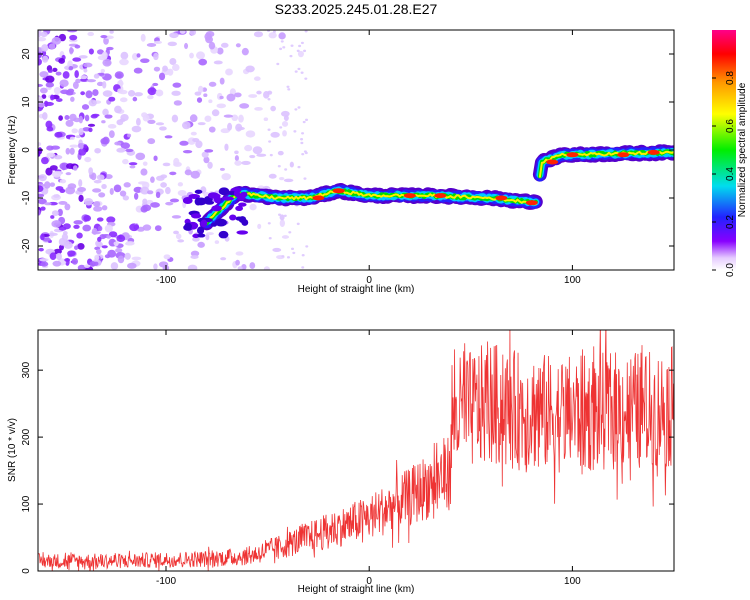 The height and width of the screenshot is (600, 750). Describe the element at coordinates (26, 436) in the screenshot. I see `y-tick-label: 200` at that location.